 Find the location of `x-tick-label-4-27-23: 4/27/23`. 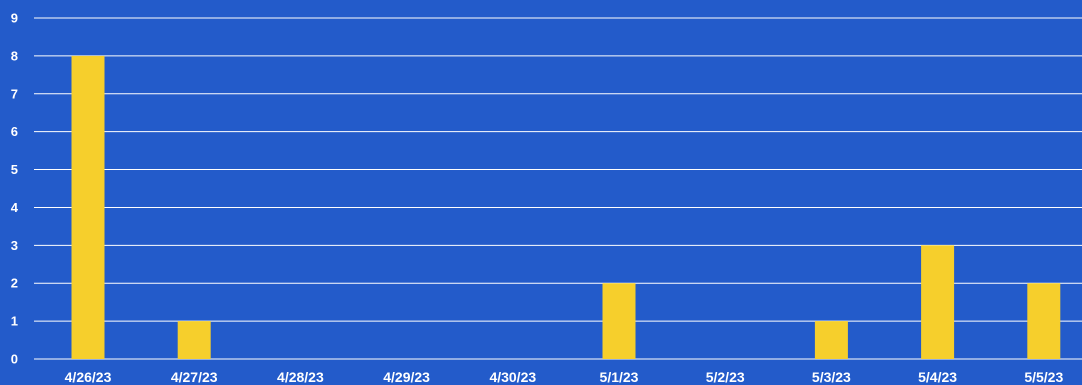

x-tick-label-4-27-23: 4/27/23 is located at coordinates (194, 377).